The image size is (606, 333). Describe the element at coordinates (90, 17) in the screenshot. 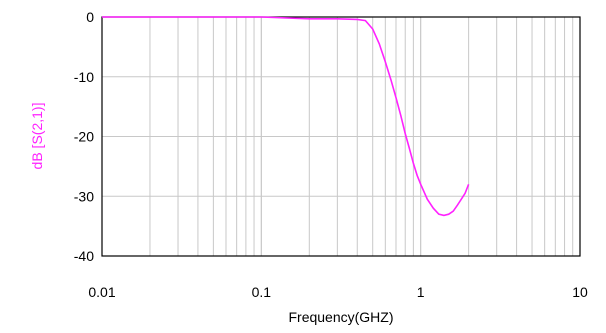

I see `y-tick-label: 0` at that location.